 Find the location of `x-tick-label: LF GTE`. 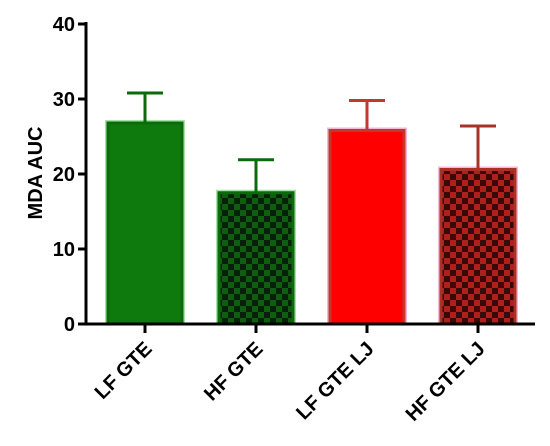

x-tick-label: LF GTE is located at coordinates (124, 371).